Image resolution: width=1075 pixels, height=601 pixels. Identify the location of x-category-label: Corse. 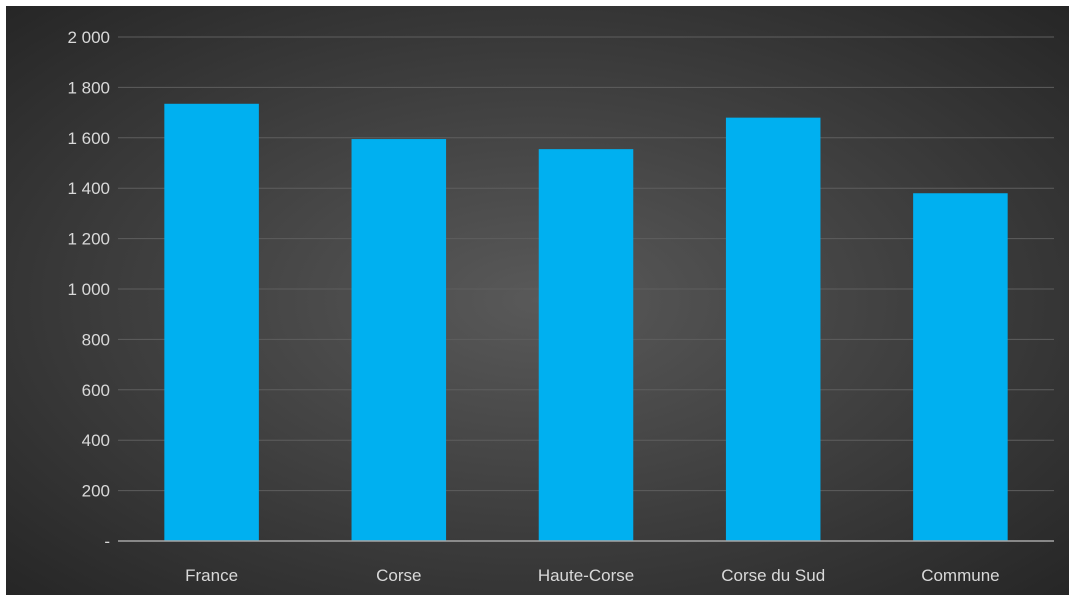
(398, 575).